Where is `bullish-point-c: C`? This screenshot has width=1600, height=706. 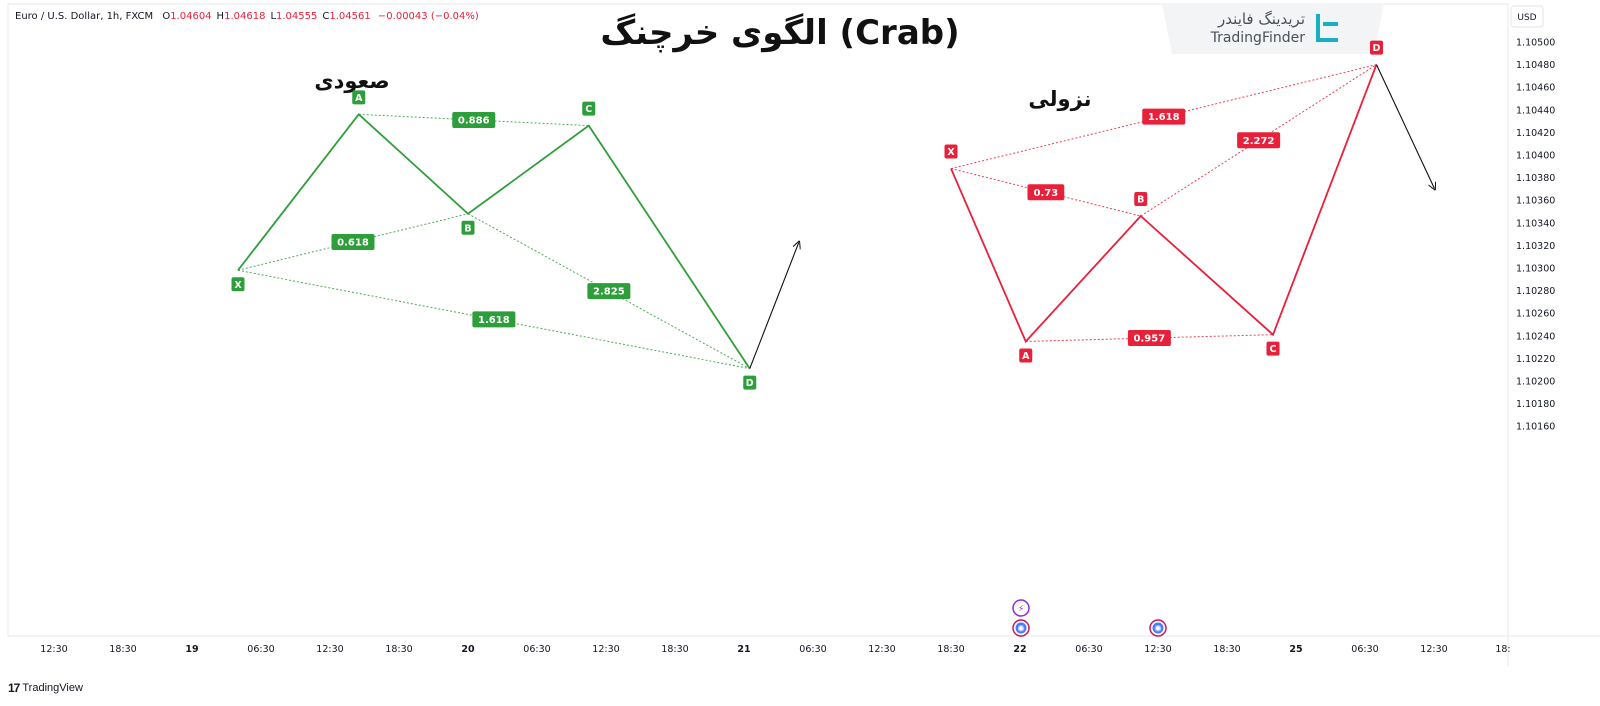
bullish-point-c: C is located at coordinates (589, 108).